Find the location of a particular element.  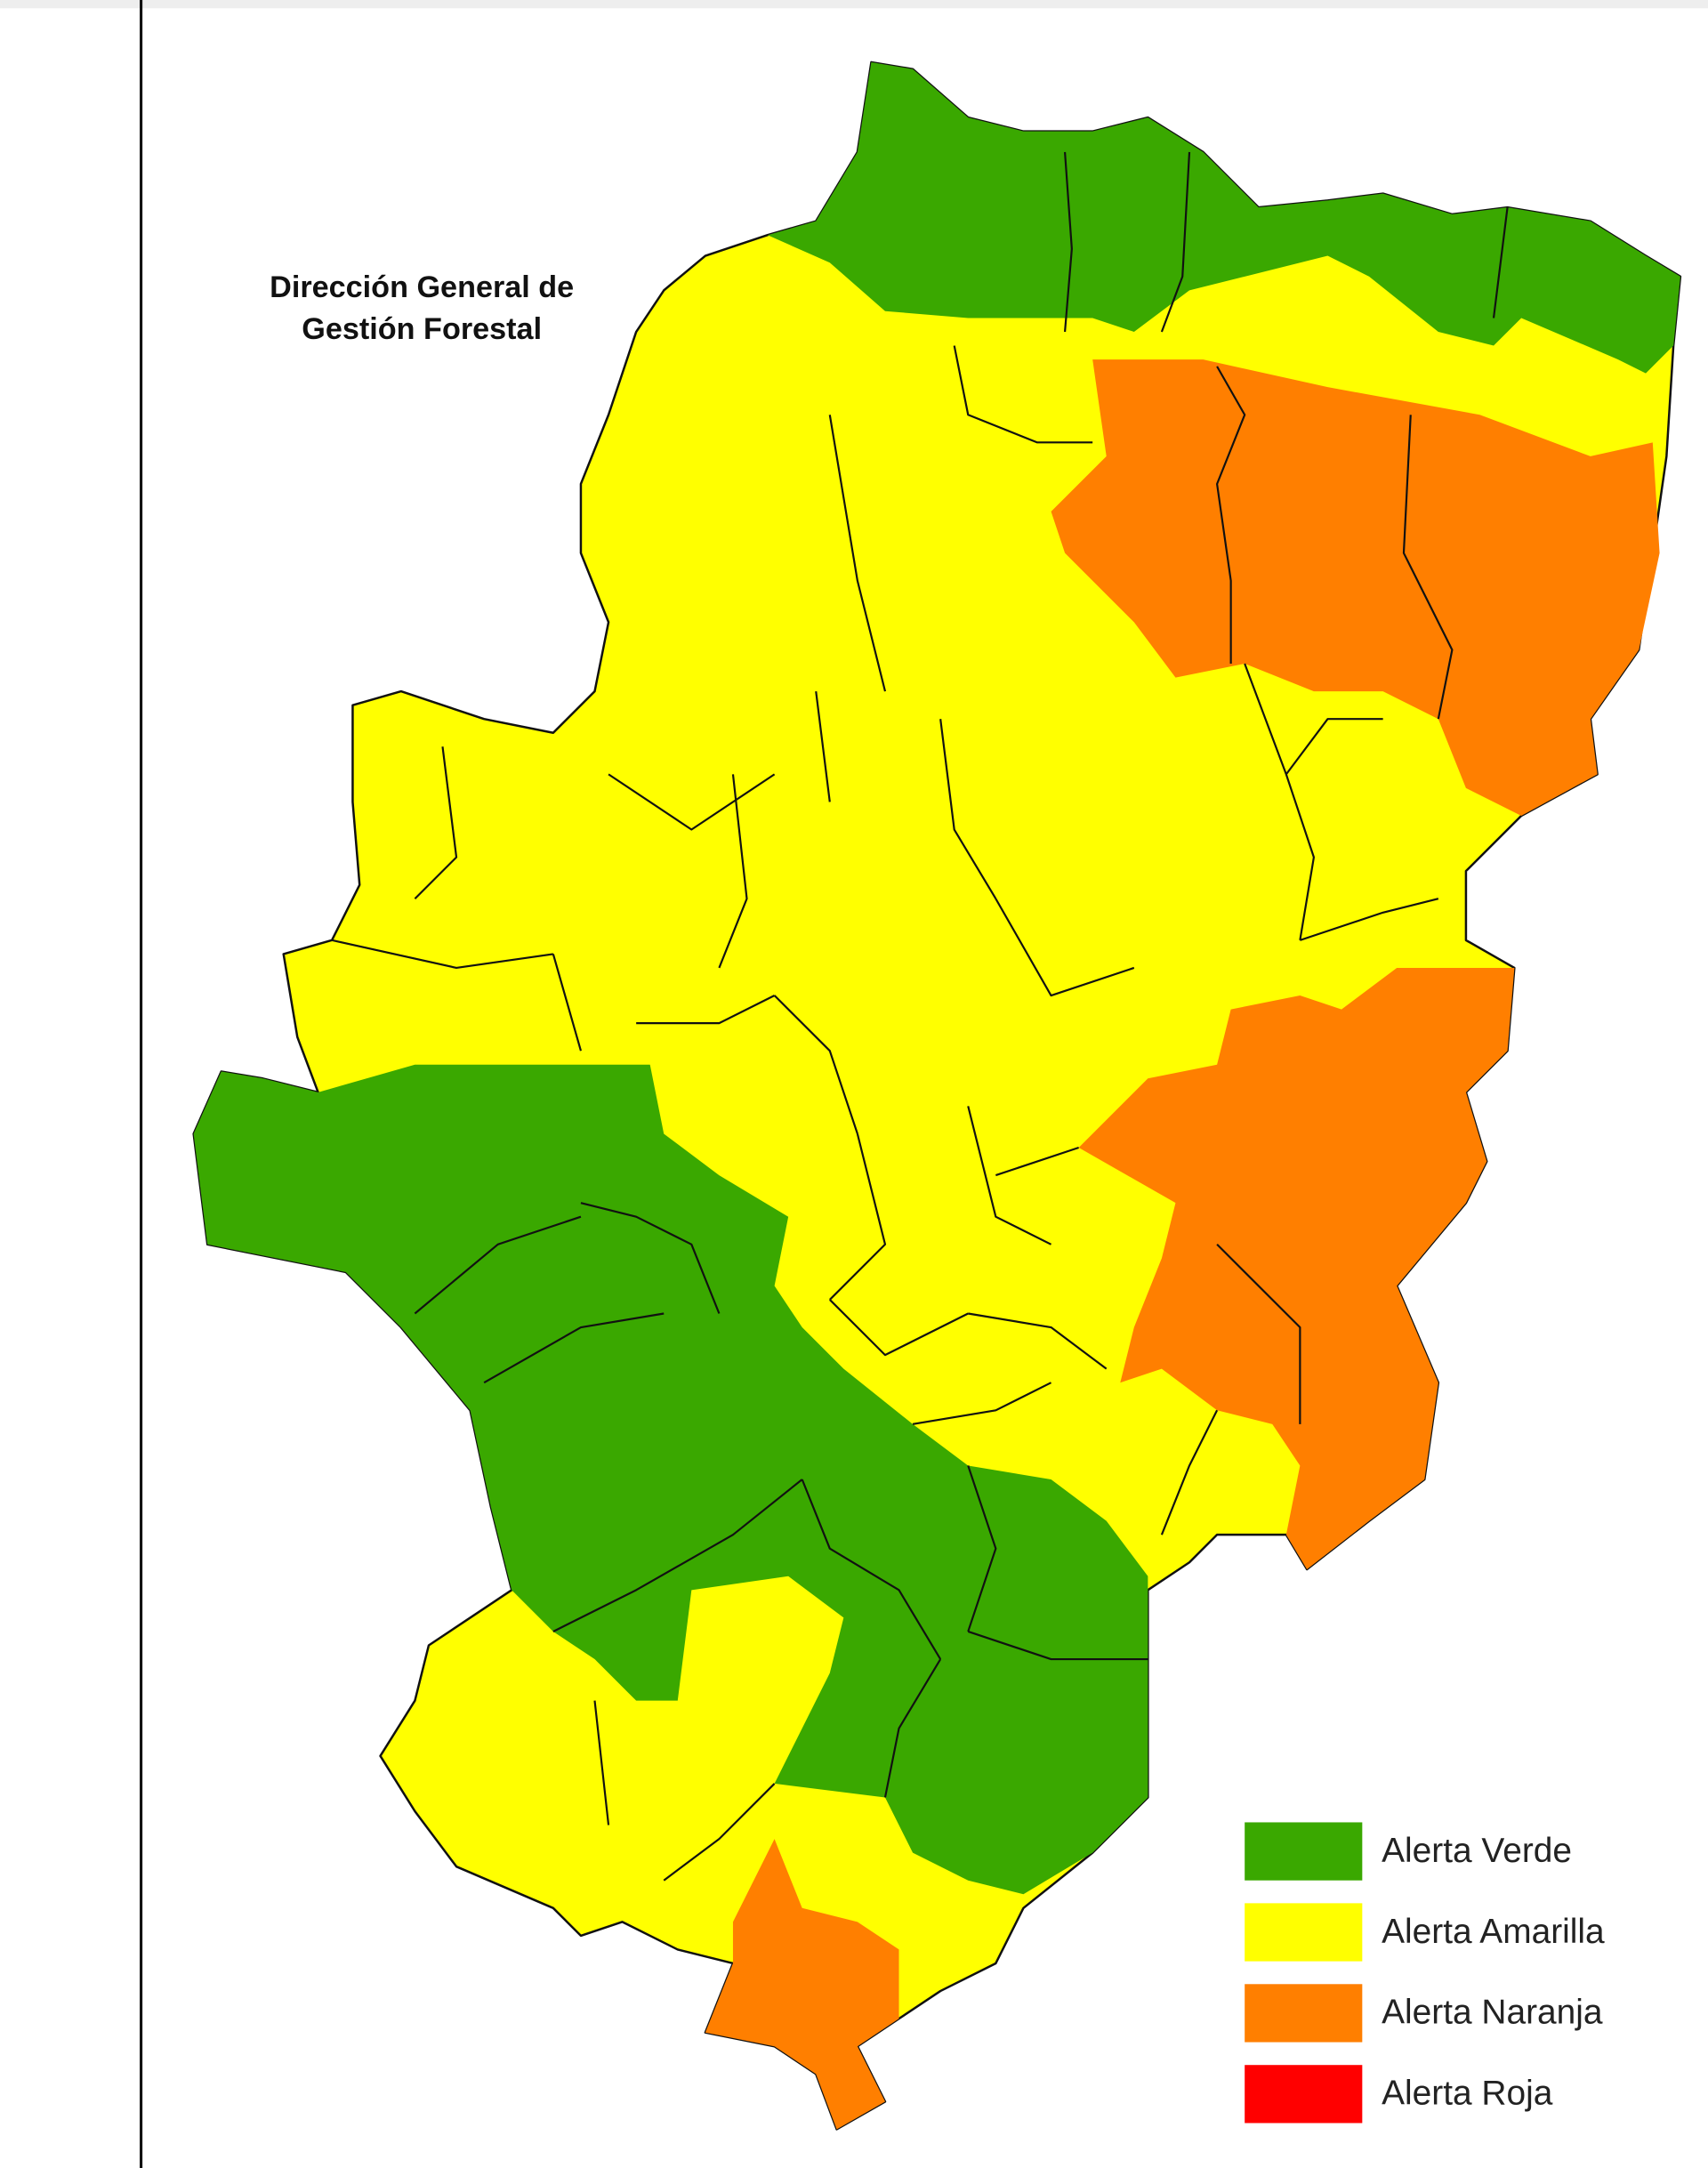

title-line: Gestión Forestal is located at coordinates (422, 329).